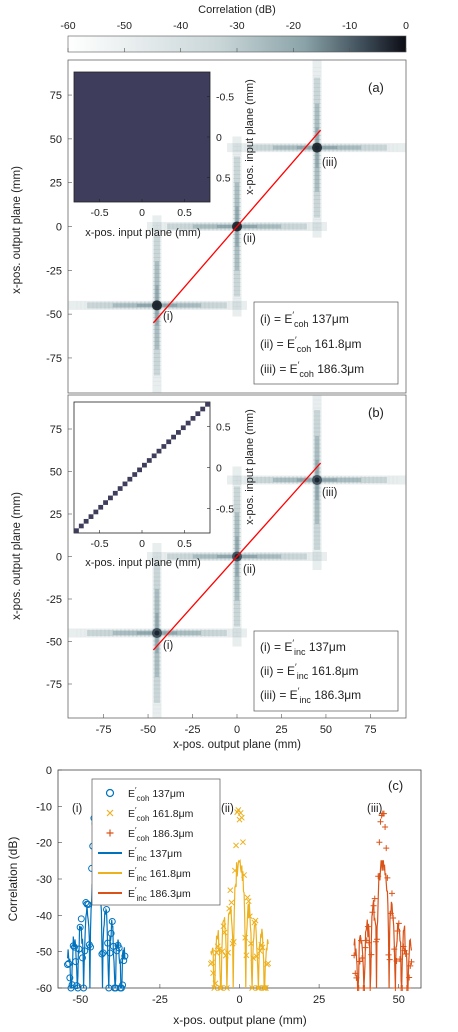  Describe the element at coordinates (44, 953) in the screenshot. I see `y-tick-label: -50` at that location.